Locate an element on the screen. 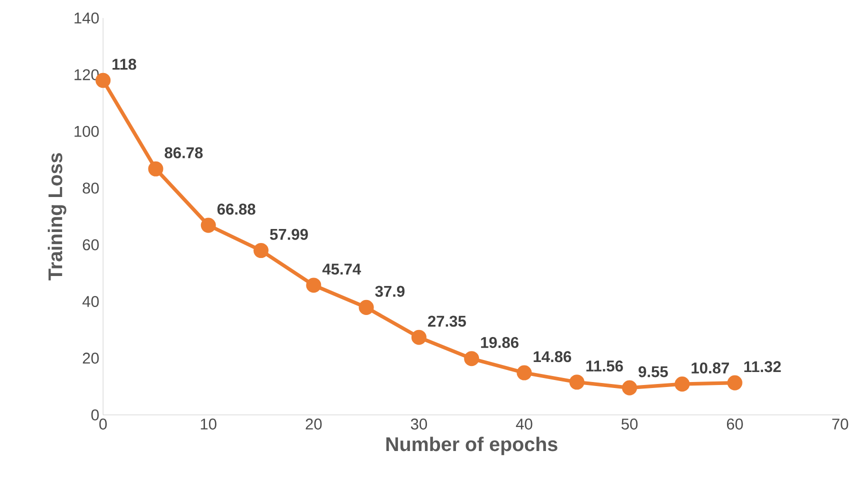  x-tick-label: 60 is located at coordinates (734, 424).